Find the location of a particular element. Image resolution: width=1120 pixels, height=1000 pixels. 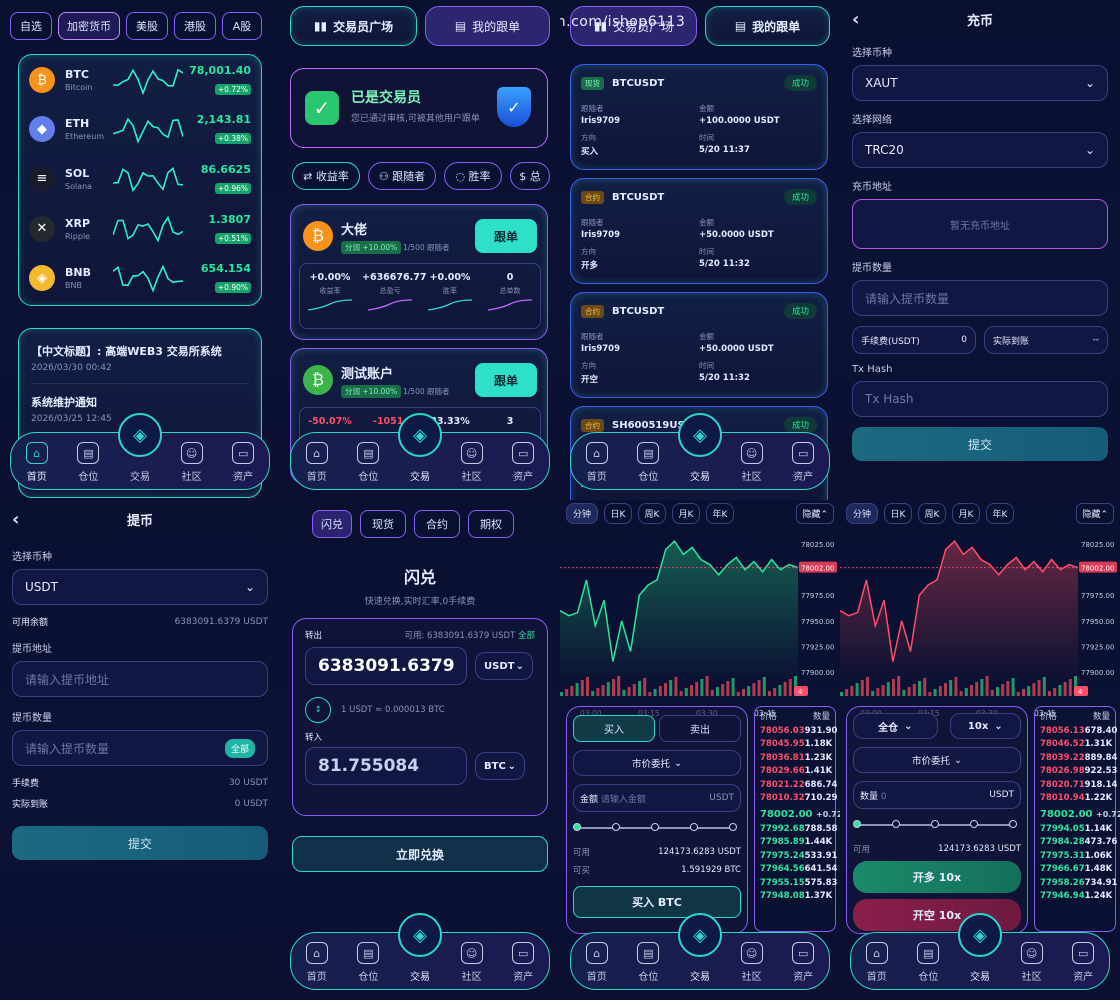

bid-row: 77955.15 575.83 is located at coordinates (798, 884).